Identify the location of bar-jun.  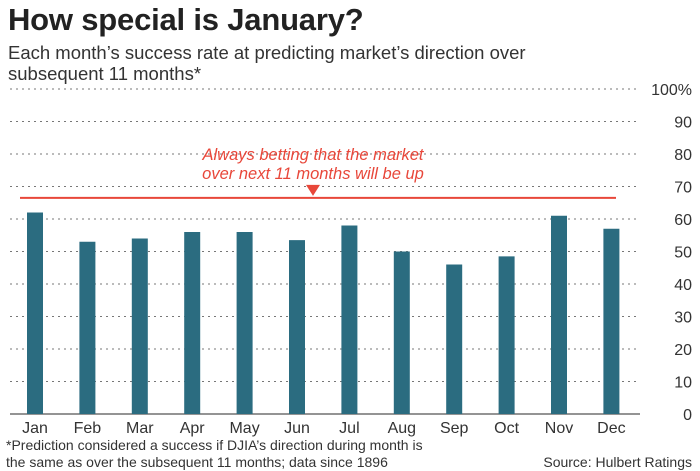
(297, 327).